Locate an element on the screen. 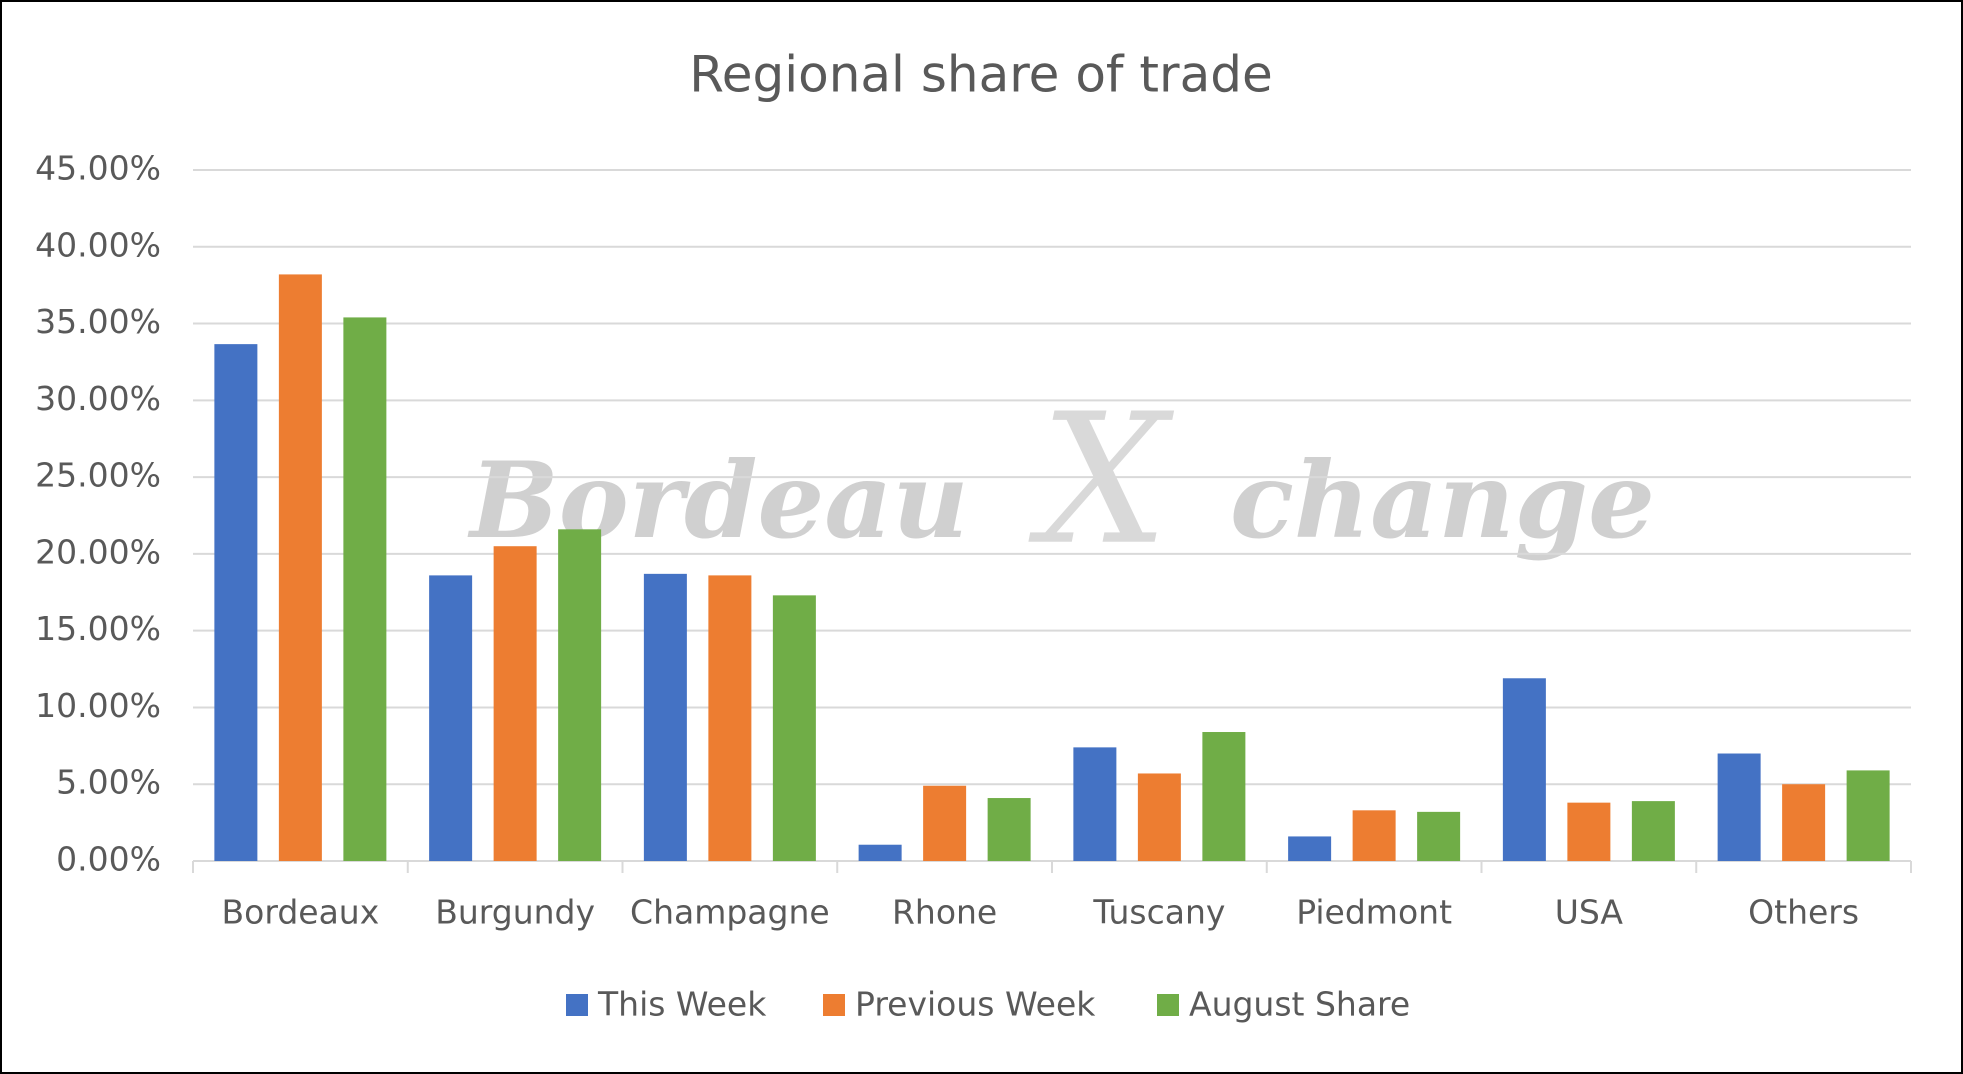  watermark: Bordeau X change is located at coordinates (1061, 480).